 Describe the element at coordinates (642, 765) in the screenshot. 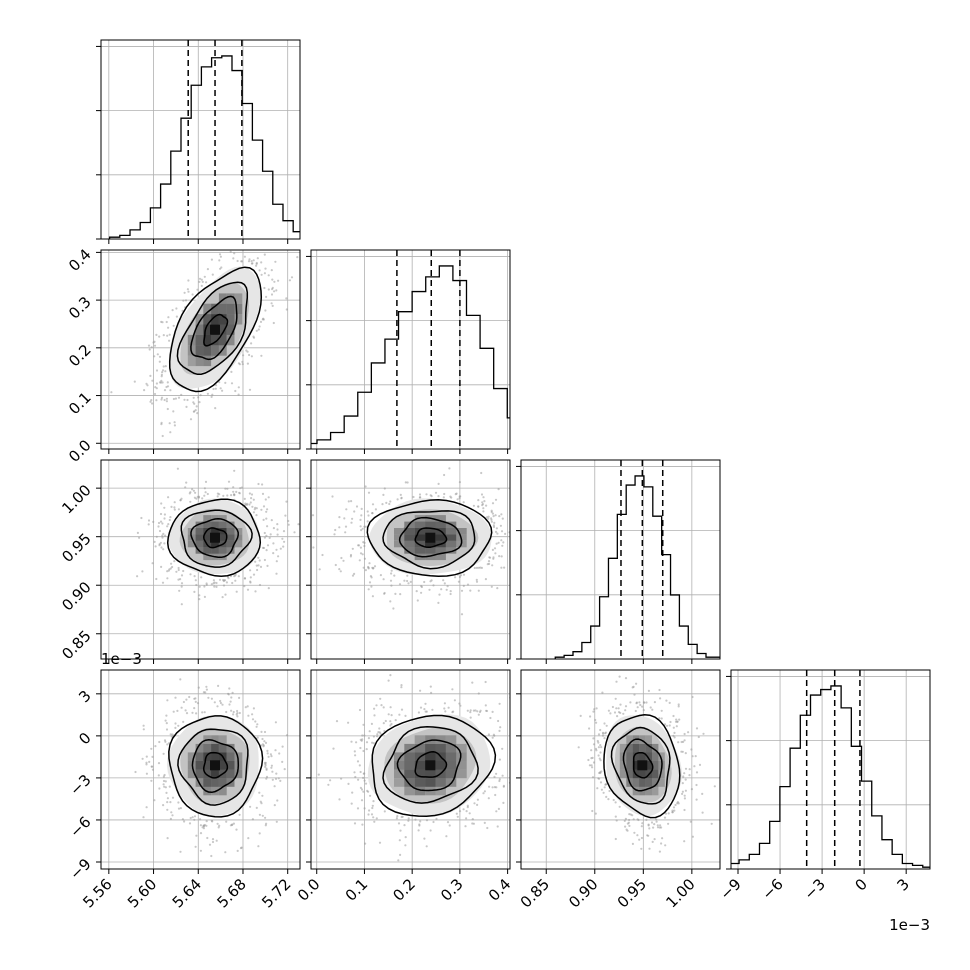

I see `density-peak` at that location.